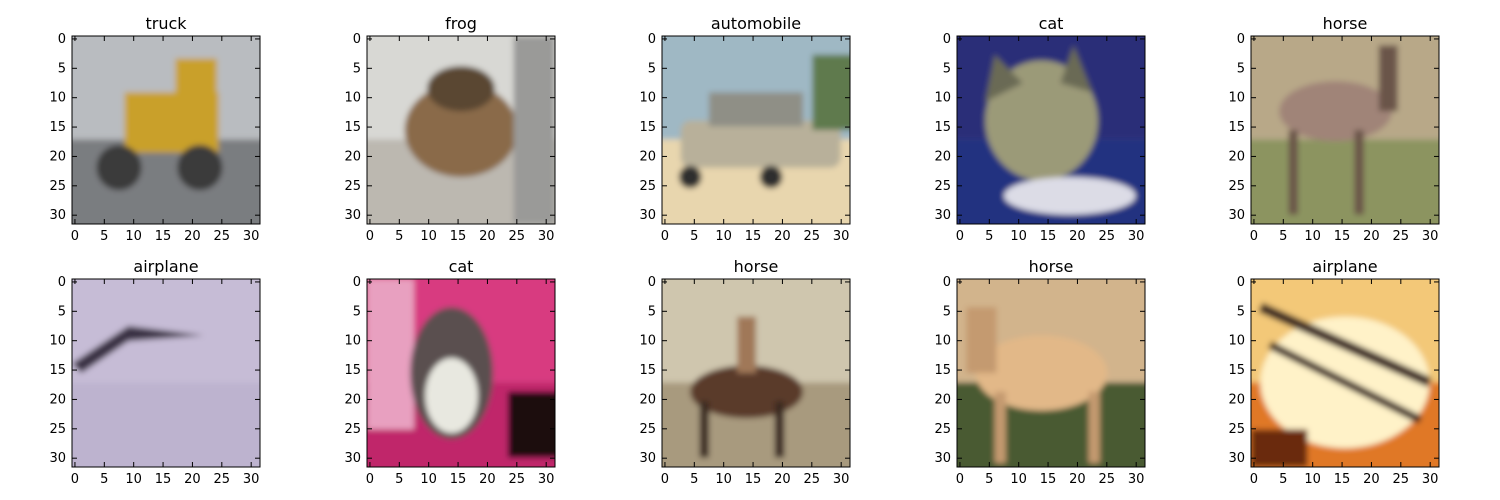 The height and width of the screenshot is (500, 1500). Describe the element at coordinates (1334, 372) in the screenshot. I see `panel-10: airplane 0 0 5 5 10 10 15 15 20 20 25 25 30 30` at that location.